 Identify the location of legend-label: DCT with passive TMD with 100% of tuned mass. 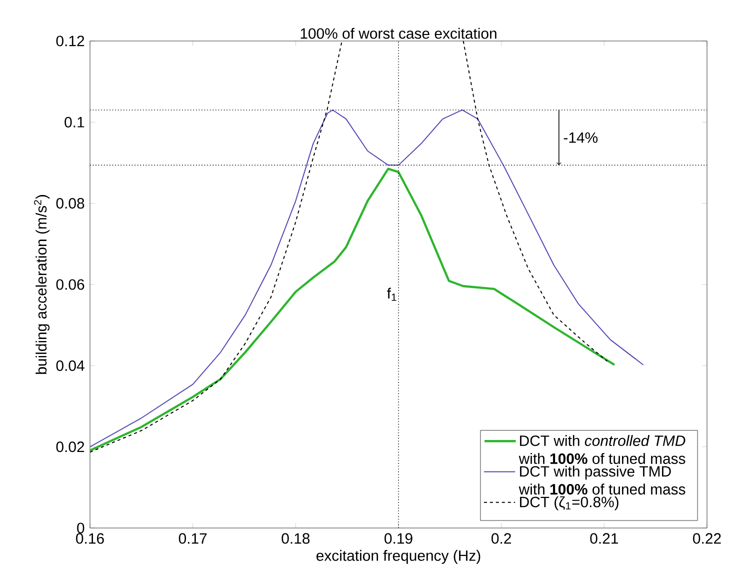
(602, 480).